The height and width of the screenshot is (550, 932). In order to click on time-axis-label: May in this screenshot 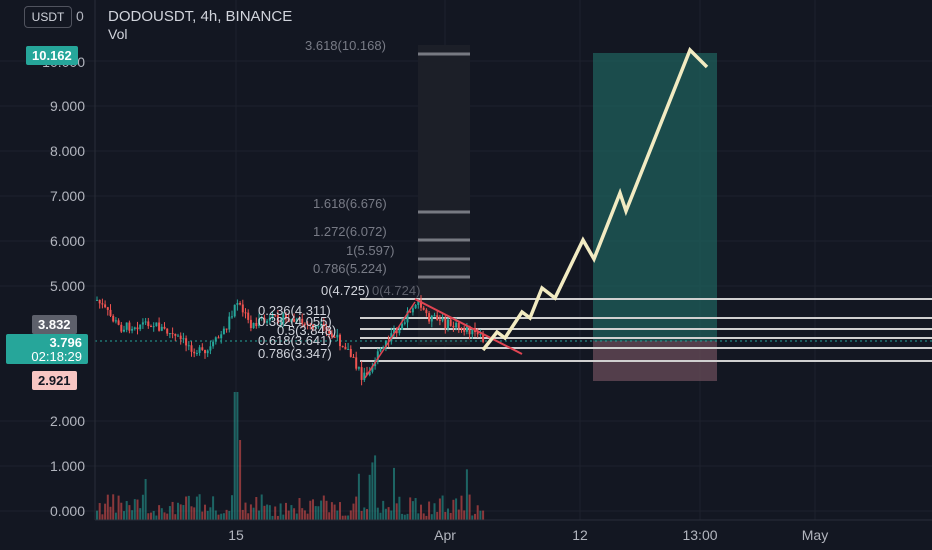, I will do `click(815, 535)`.